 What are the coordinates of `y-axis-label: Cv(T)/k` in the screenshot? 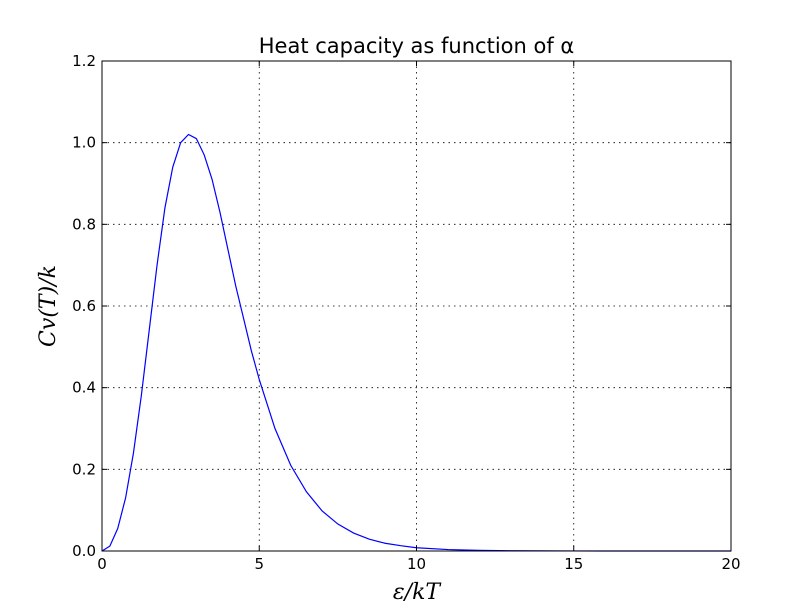 It's located at (48, 306).